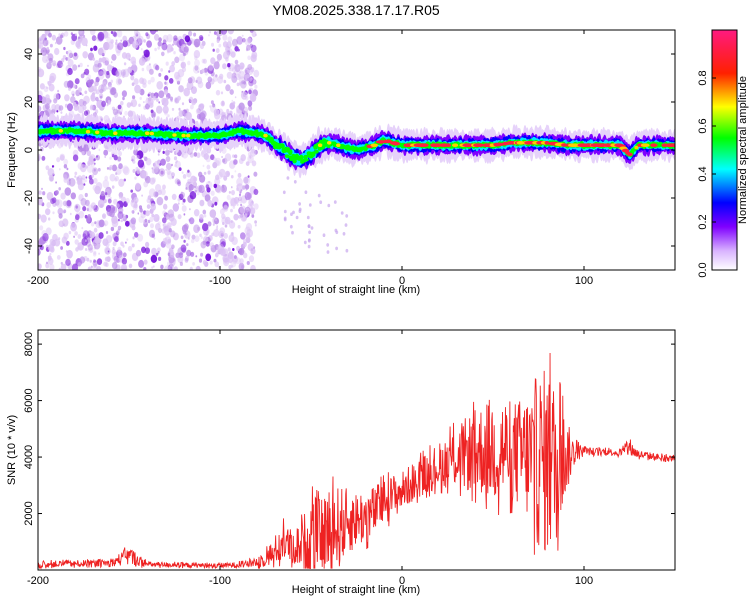 The width and height of the screenshot is (750, 600). I want to click on y-tick-label: 40, so click(29, 54).